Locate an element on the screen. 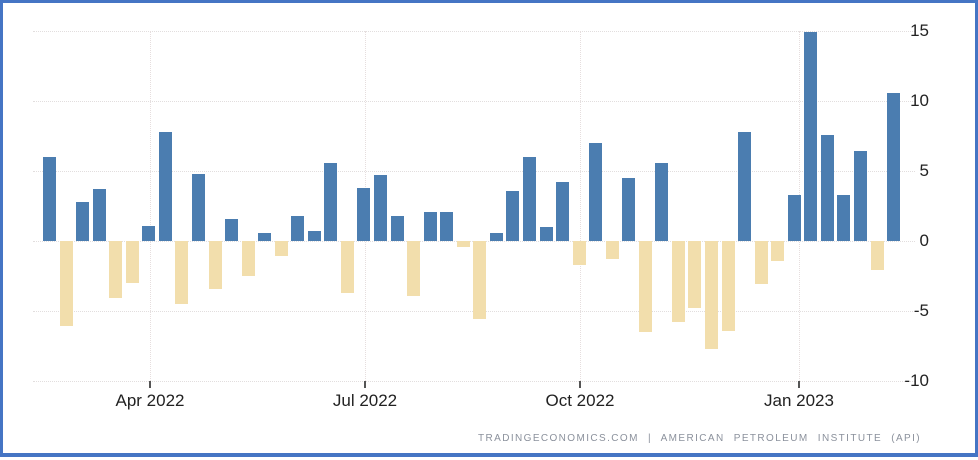  x-axis-tick-label: Oct 2022 is located at coordinates (580, 400).